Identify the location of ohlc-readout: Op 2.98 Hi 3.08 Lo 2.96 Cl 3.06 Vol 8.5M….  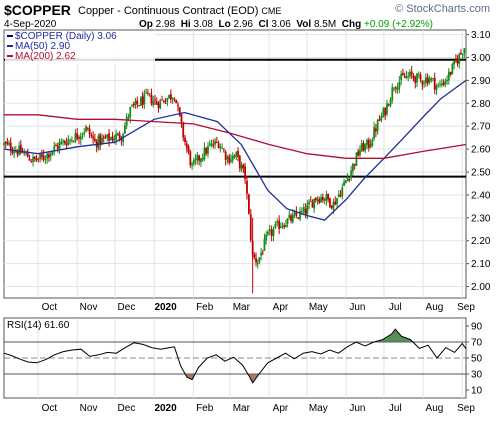
(286, 24).